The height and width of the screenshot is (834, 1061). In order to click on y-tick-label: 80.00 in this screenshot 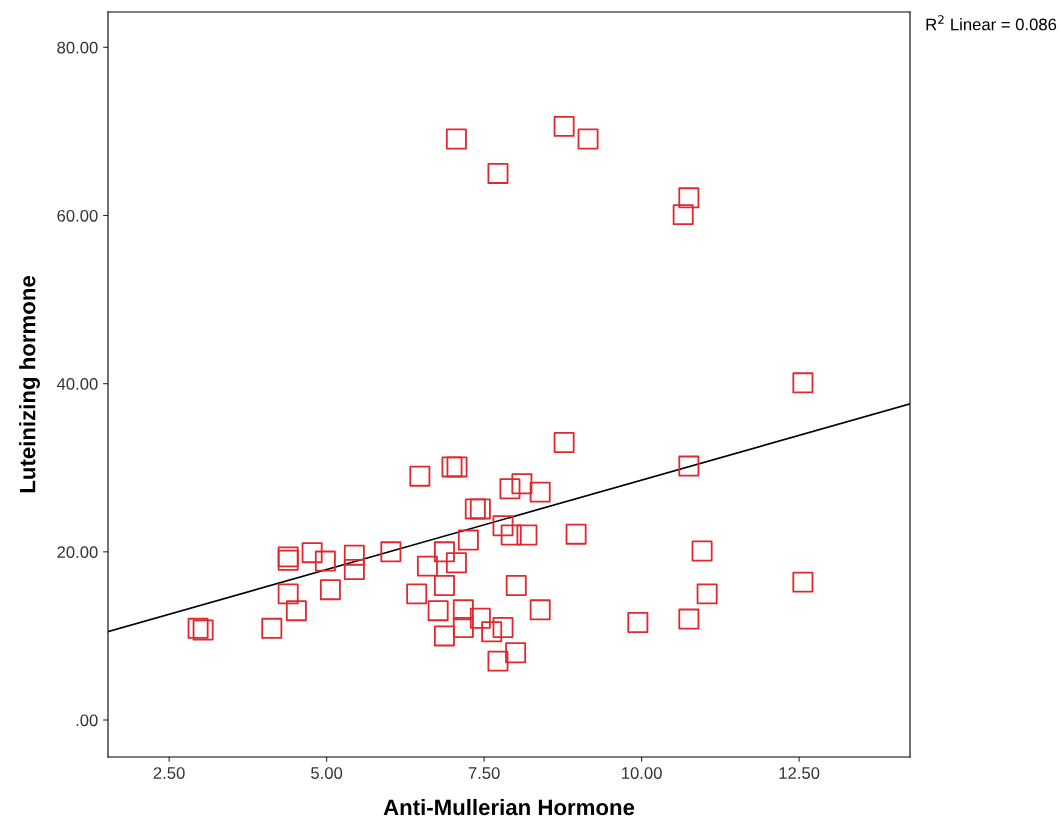, I will do `click(77, 47)`.